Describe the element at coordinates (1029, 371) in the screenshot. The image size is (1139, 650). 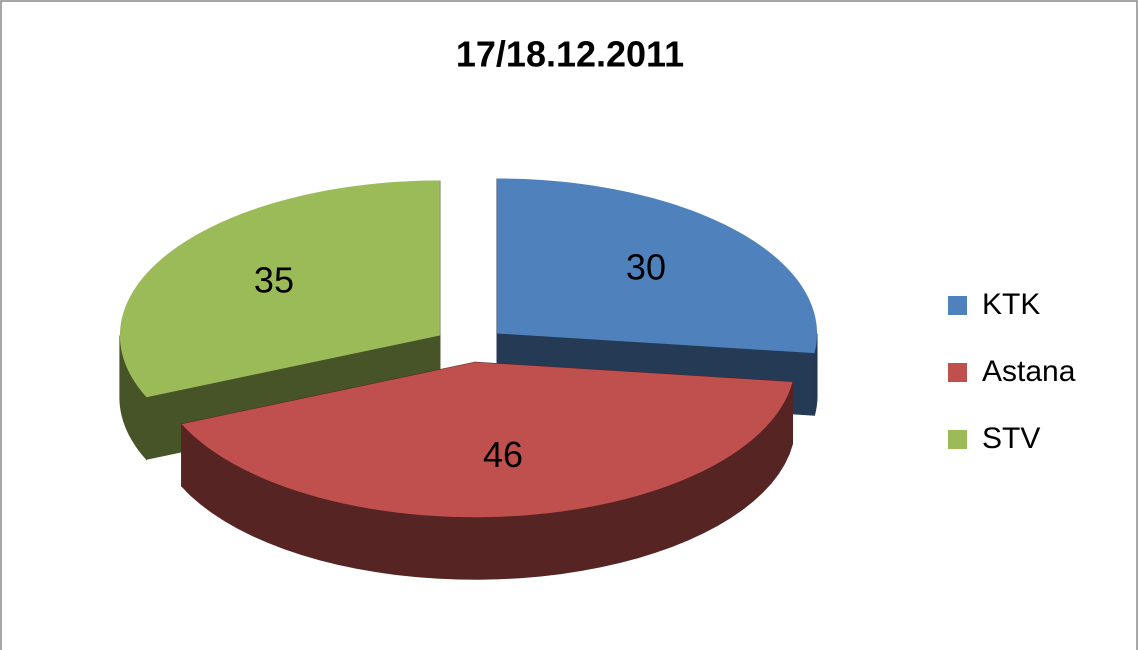
I see `legend-label: Astana` at that location.